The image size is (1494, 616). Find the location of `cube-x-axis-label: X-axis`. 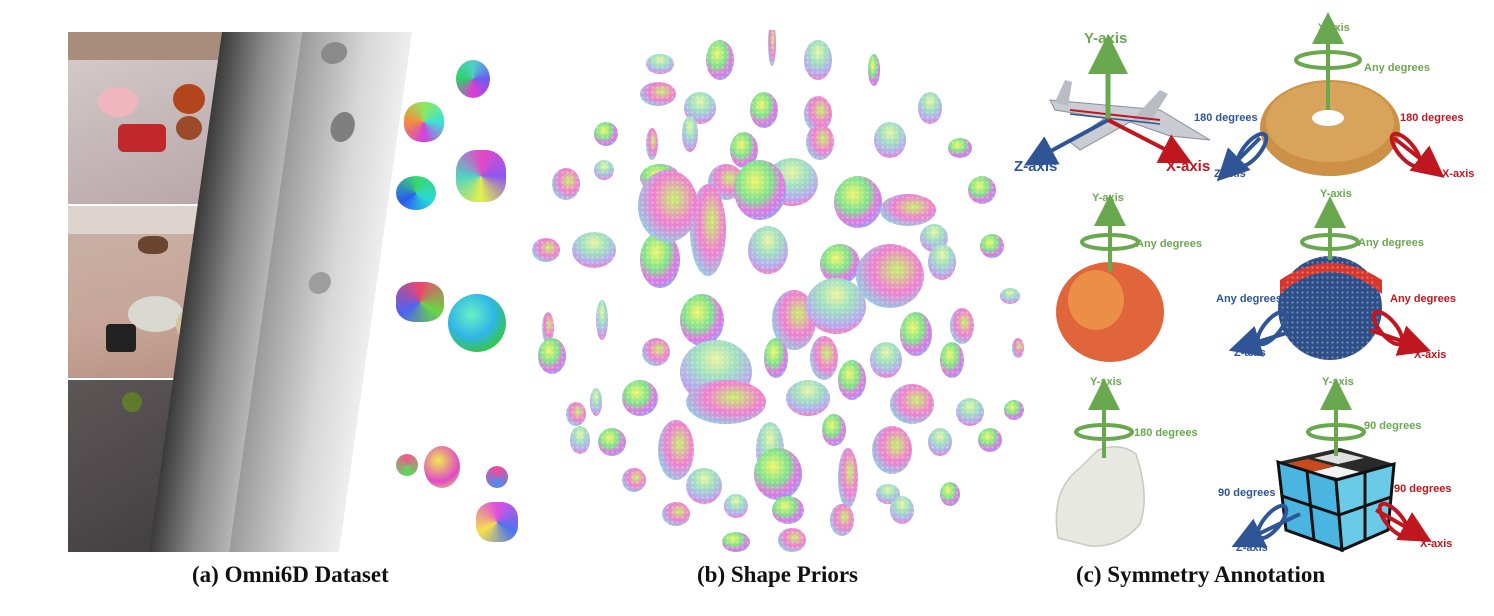

cube-x-axis-label: X-axis is located at coordinates (1436, 544).